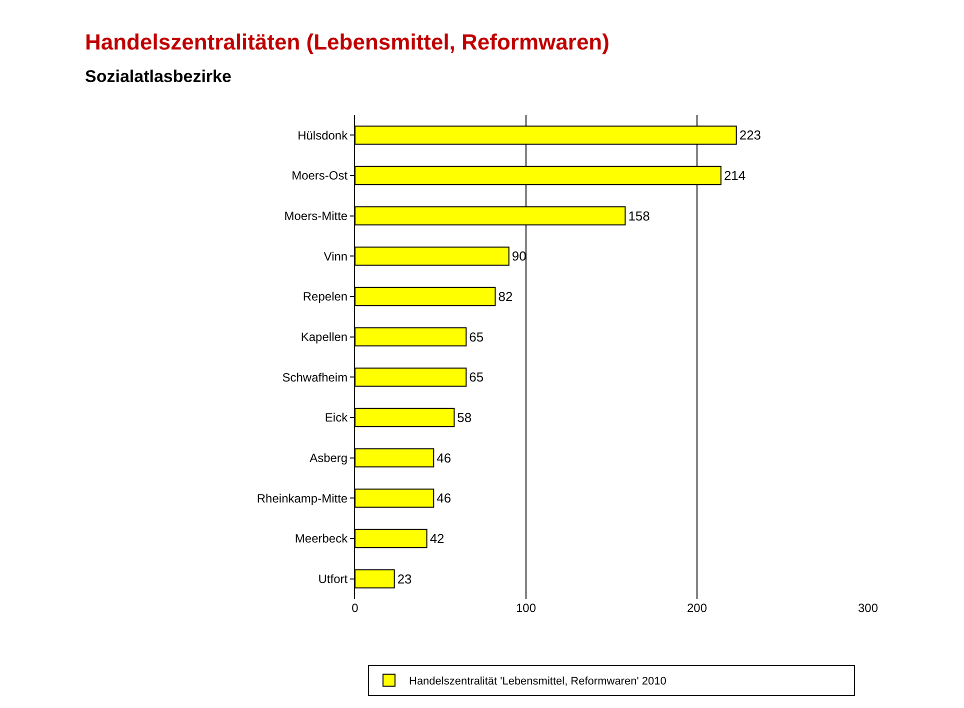 The width and height of the screenshot is (964, 708). Describe the element at coordinates (404, 578) in the screenshot. I see `data-label: 23` at that location.